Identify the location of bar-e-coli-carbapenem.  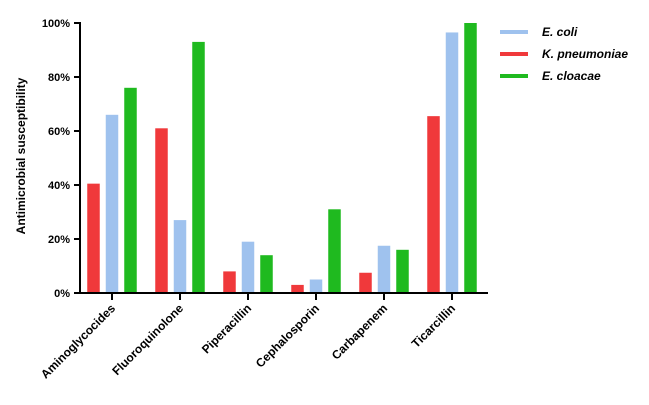
(384, 269).